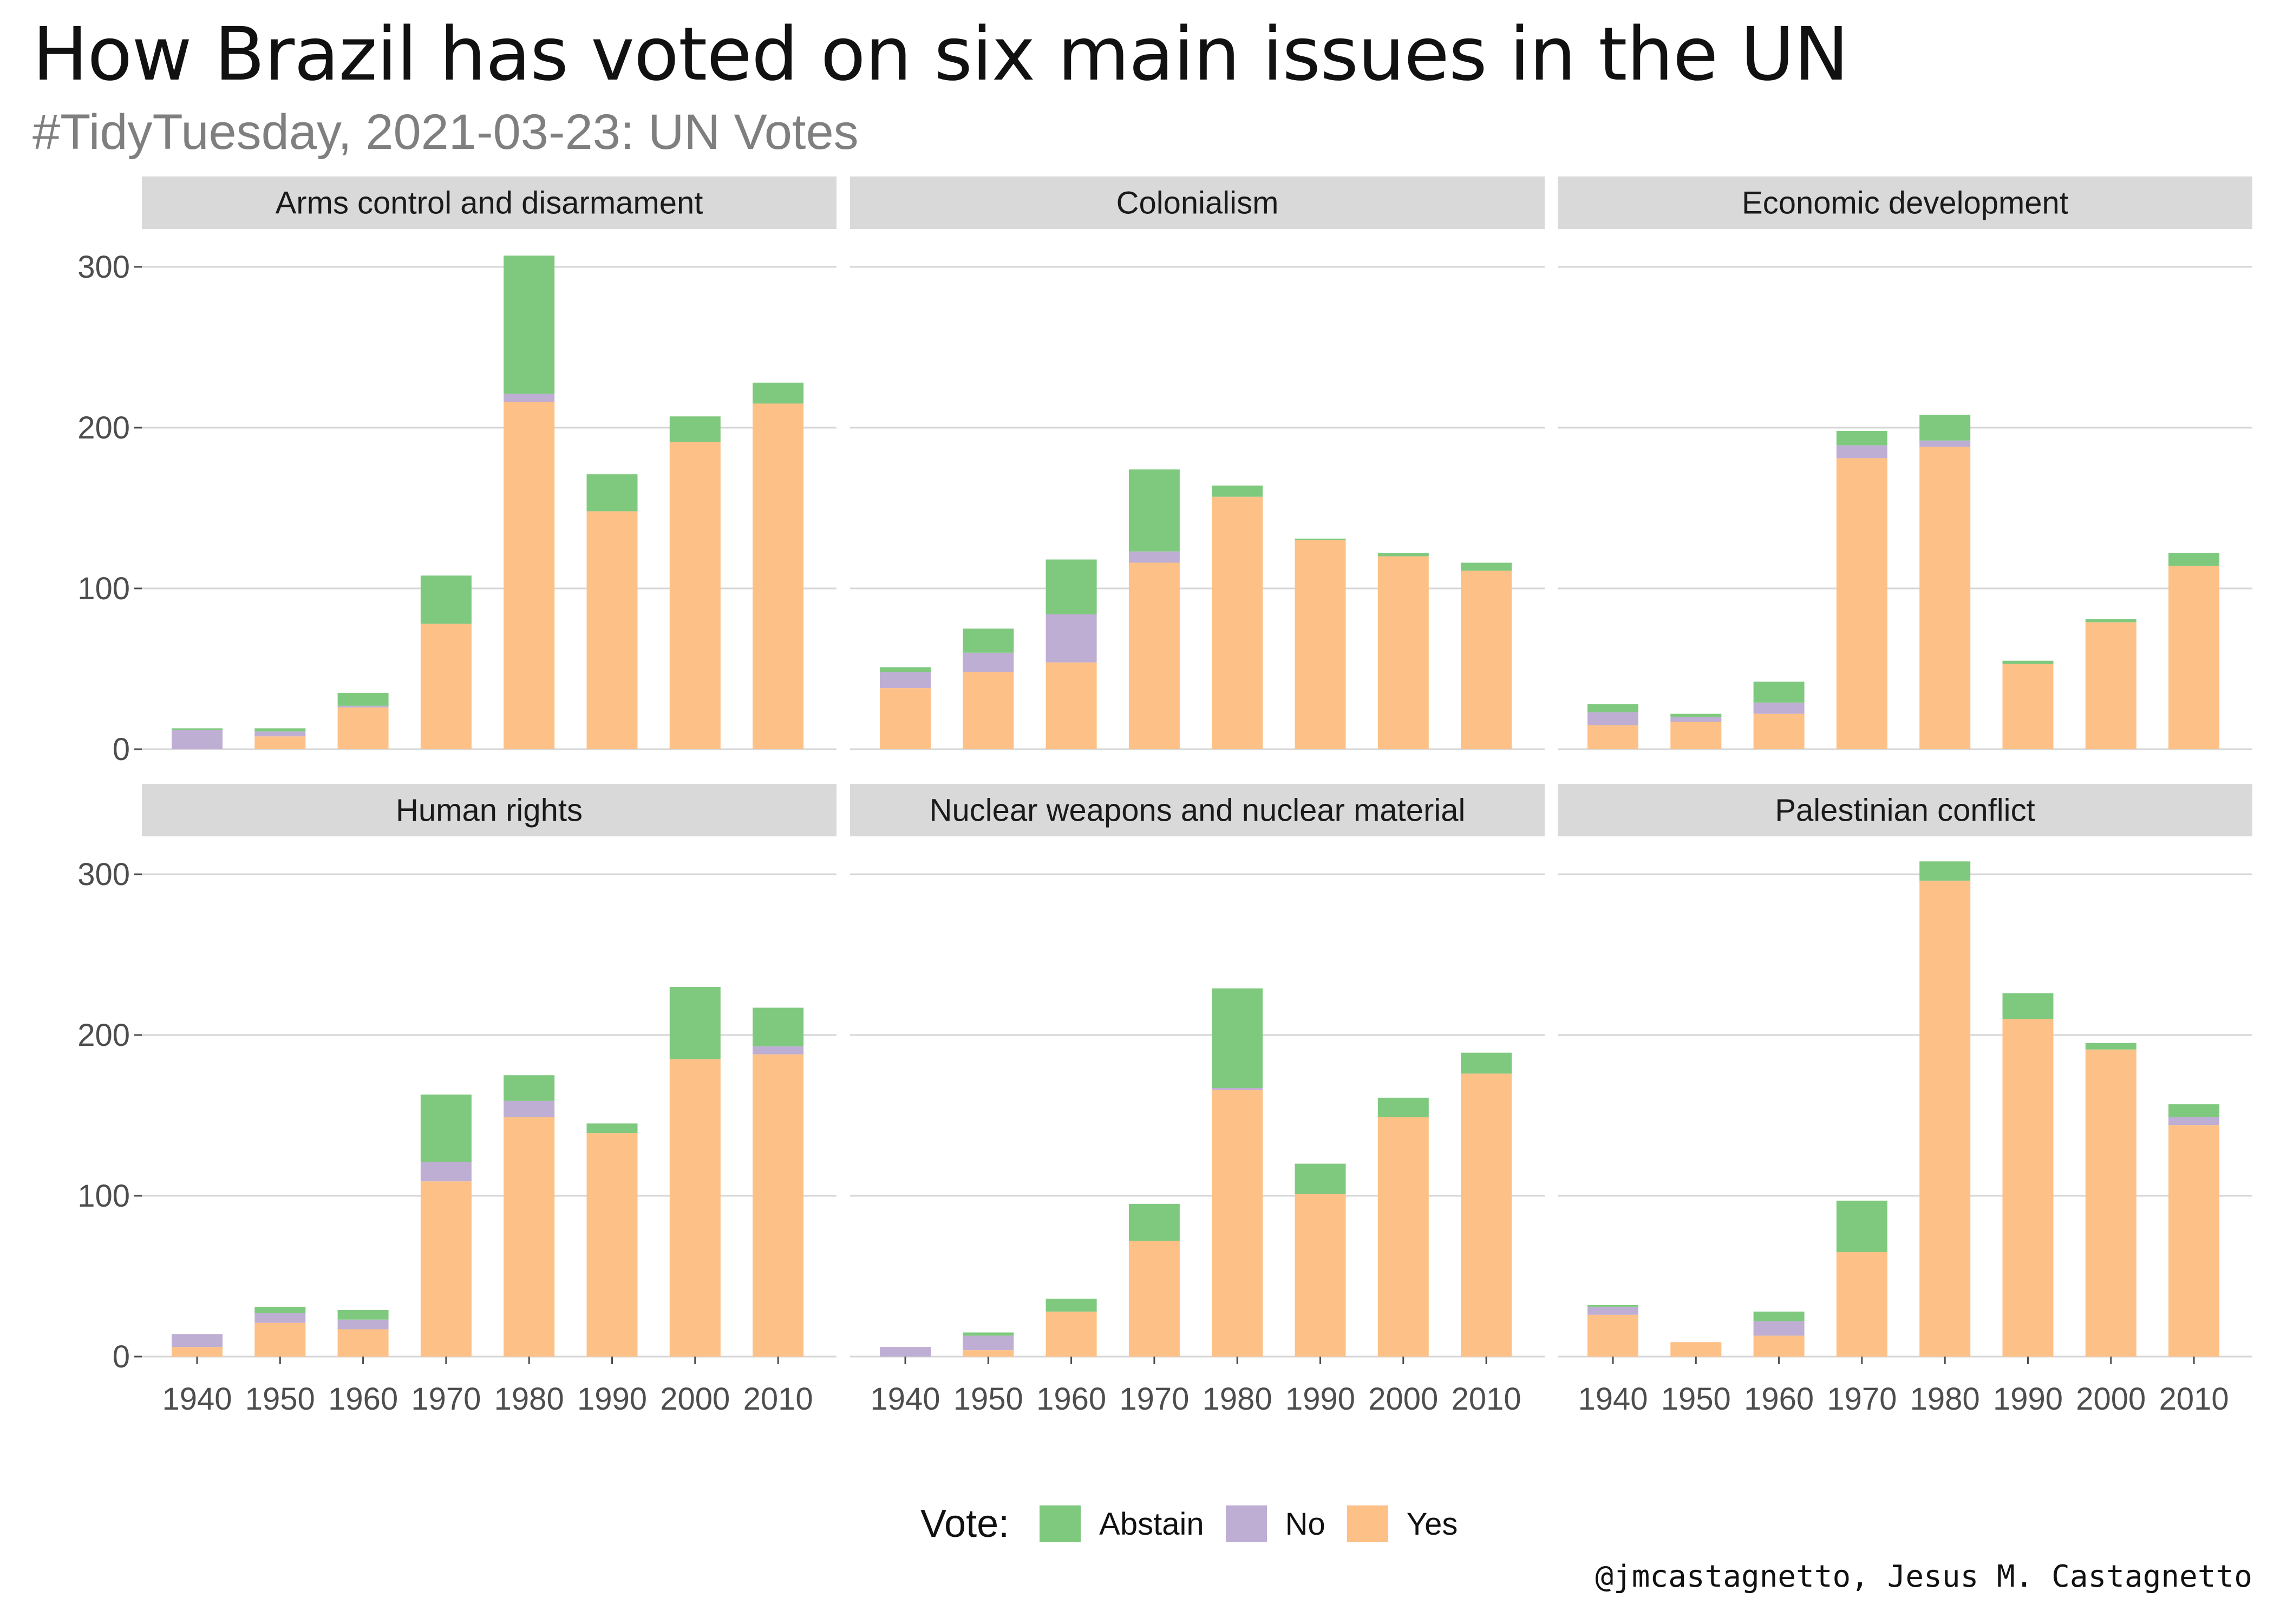  I want to click on facet-strip-palestinian-conflict, so click(1905, 810).